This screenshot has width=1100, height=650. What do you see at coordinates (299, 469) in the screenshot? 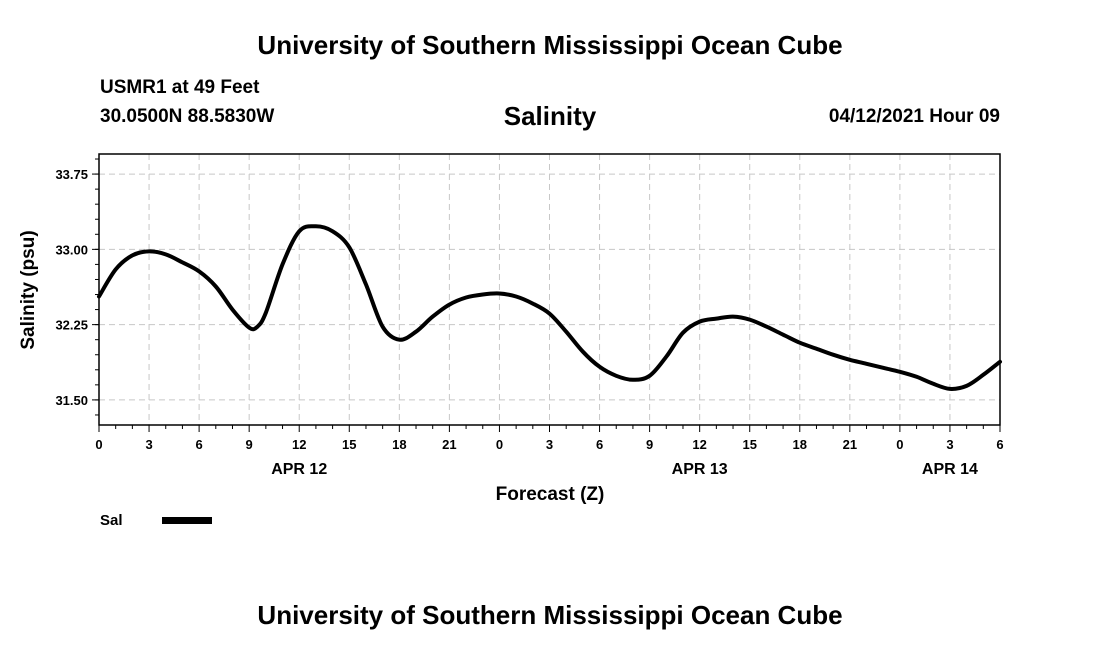
I see `date-label: APR 12` at bounding box center [299, 469].